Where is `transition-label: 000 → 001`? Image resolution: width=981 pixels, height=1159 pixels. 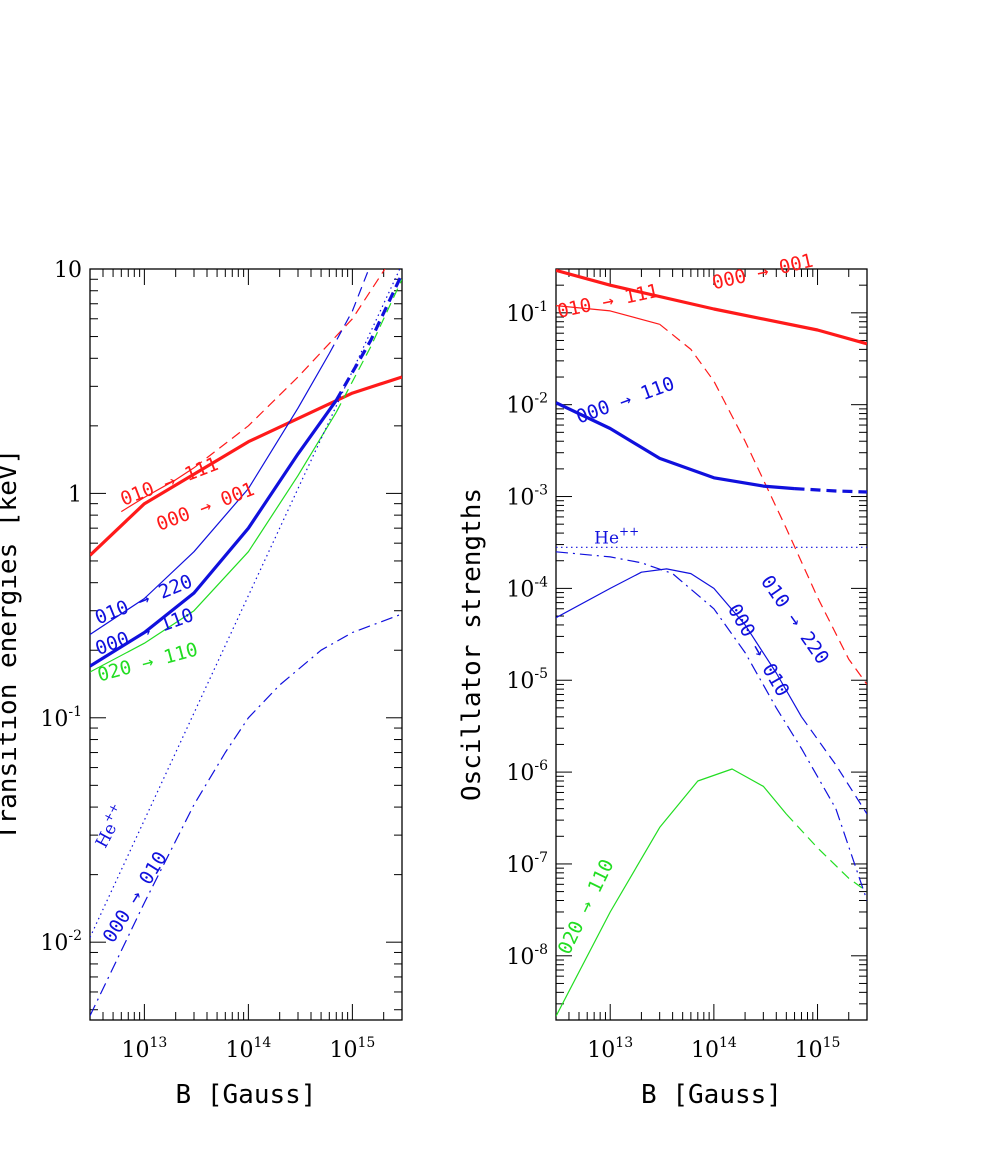 transition-label: 000 → 001 is located at coordinates (762, 272).